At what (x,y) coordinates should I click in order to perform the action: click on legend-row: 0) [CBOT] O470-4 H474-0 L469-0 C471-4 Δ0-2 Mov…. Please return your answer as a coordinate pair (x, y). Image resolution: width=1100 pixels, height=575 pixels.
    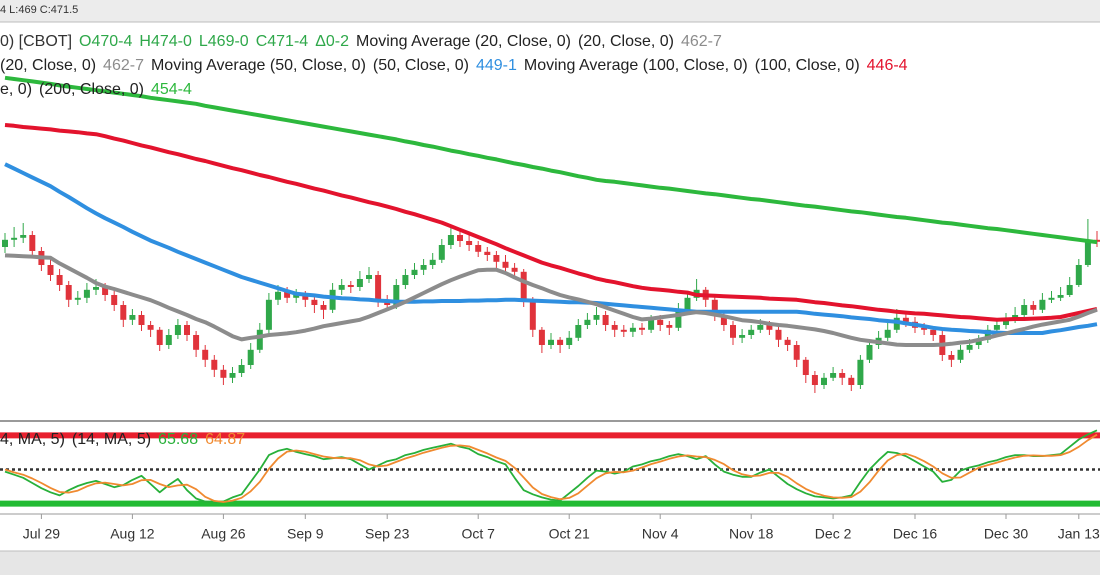
    Looking at the image, I should click on (361, 42).